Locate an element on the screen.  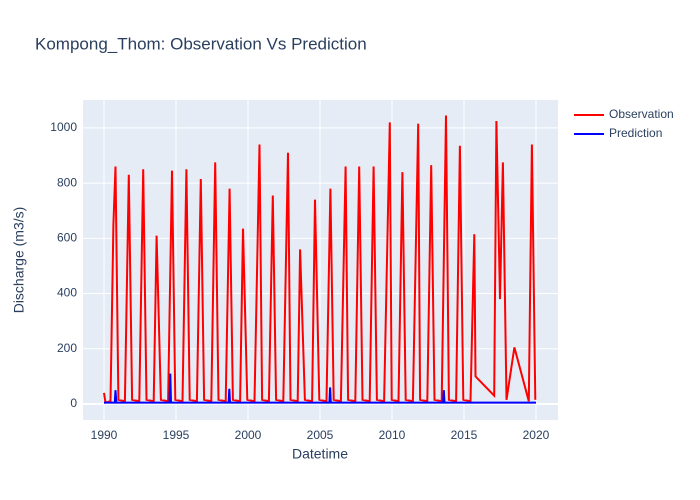
chart-title: Kompong_Thom: Observation Vs Prediction is located at coordinates (201, 43).